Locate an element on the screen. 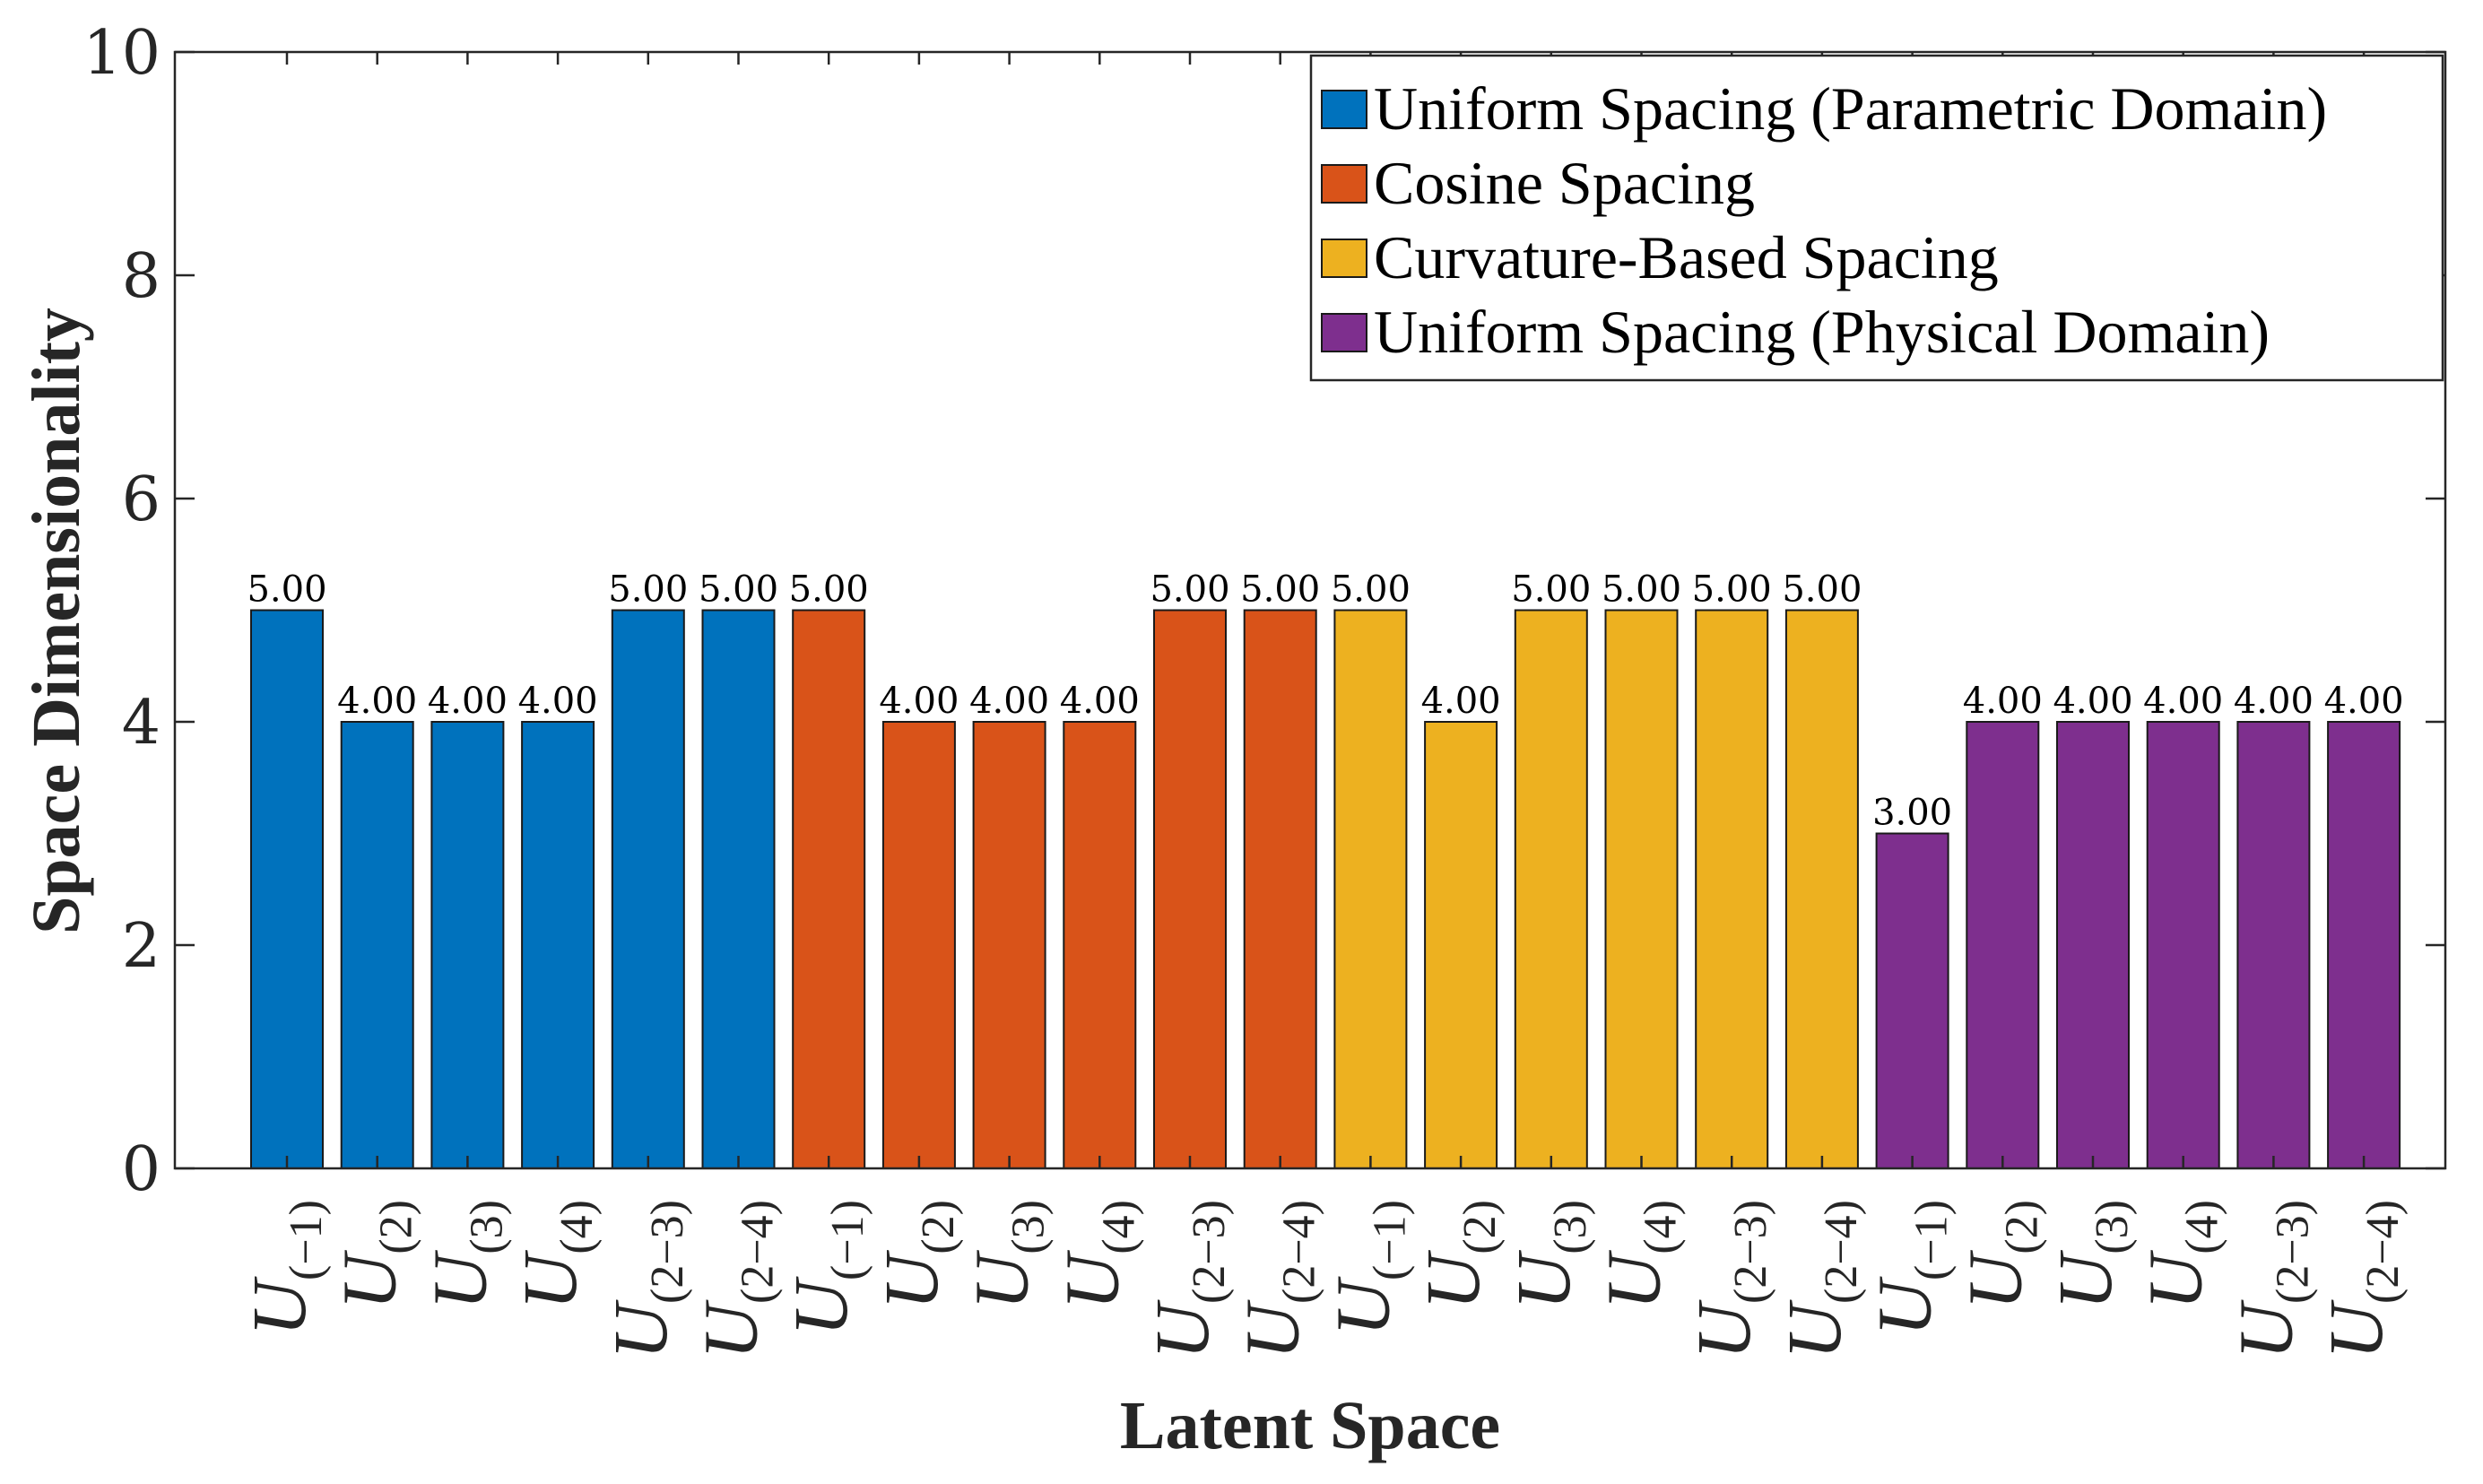 Image resolution: width=2483 pixels, height=1484 pixels. bar-value-label: 3.00 is located at coordinates (1912, 813).